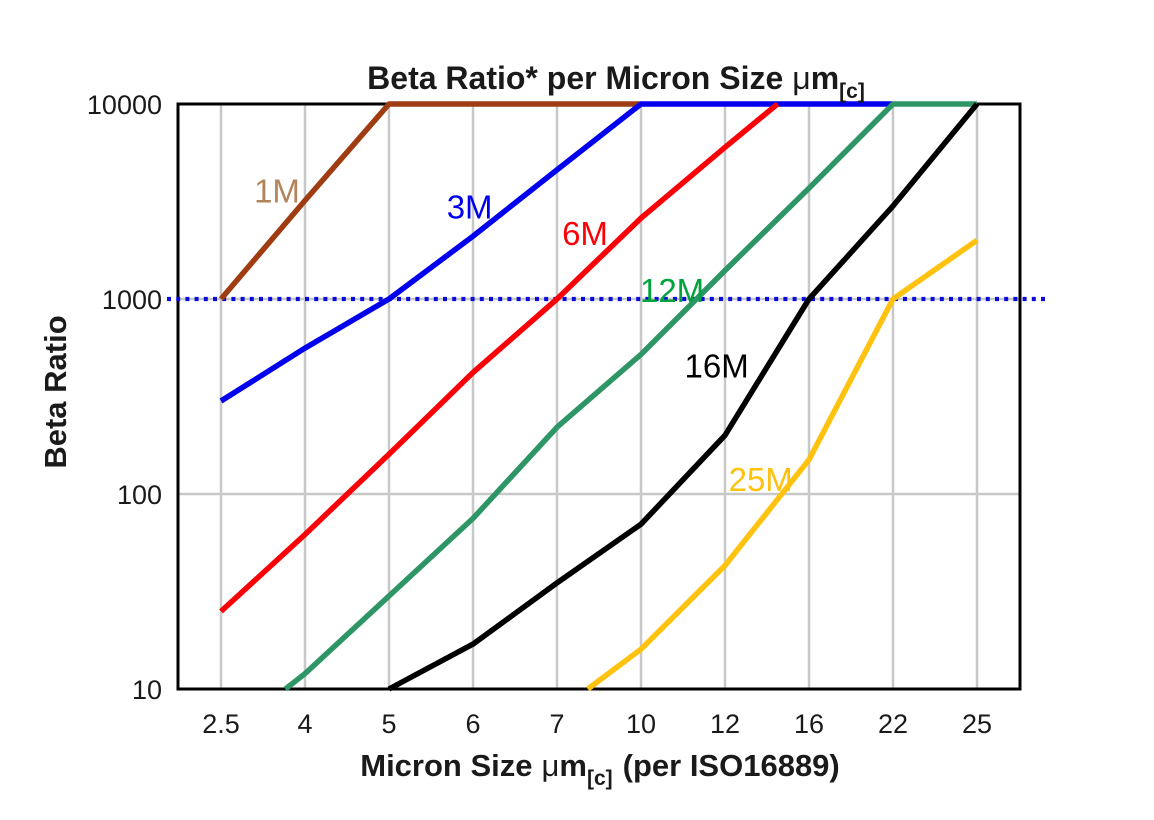 This screenshot has width=1154, height=820. I want to click on y-axis-title: Beta Ratio, so click(55, 391).